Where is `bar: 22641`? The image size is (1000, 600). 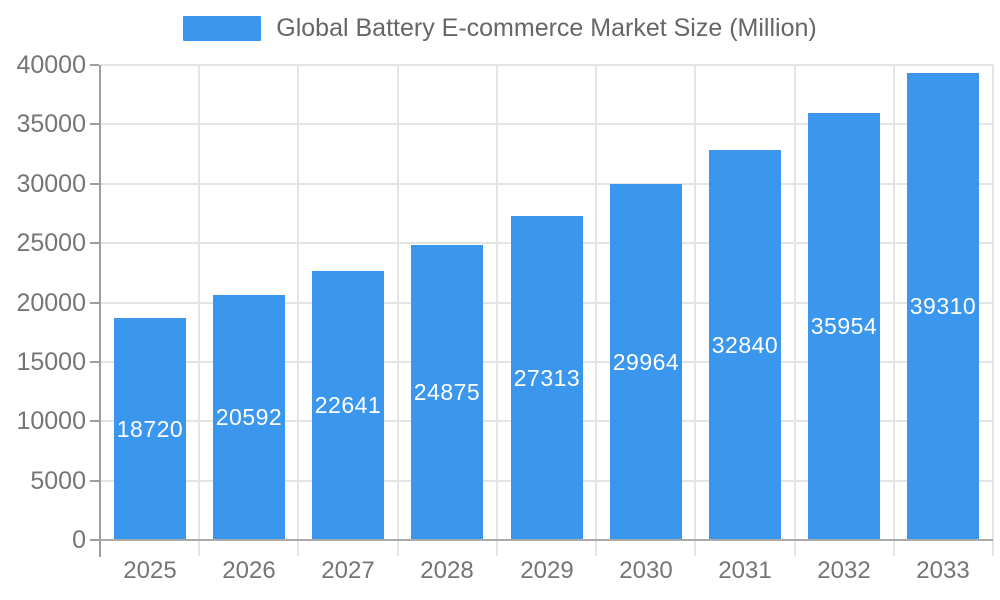
bar: 22641 is located at coordinates (348, 405).